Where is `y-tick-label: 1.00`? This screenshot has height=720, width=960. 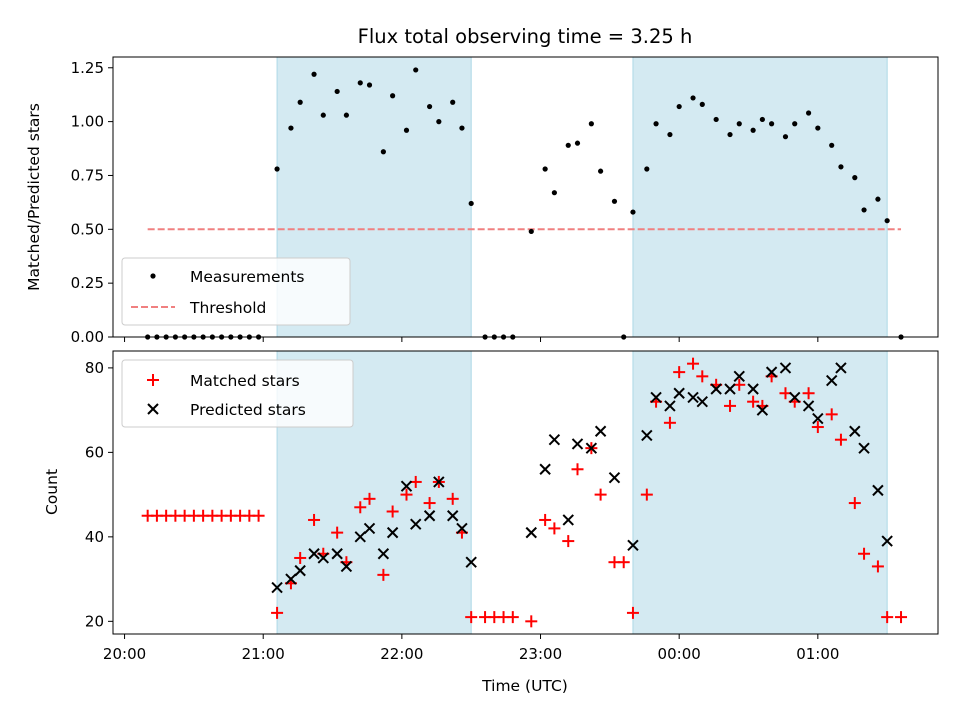 y-tick-label: 1.00 is located at coordinates (87, 122).